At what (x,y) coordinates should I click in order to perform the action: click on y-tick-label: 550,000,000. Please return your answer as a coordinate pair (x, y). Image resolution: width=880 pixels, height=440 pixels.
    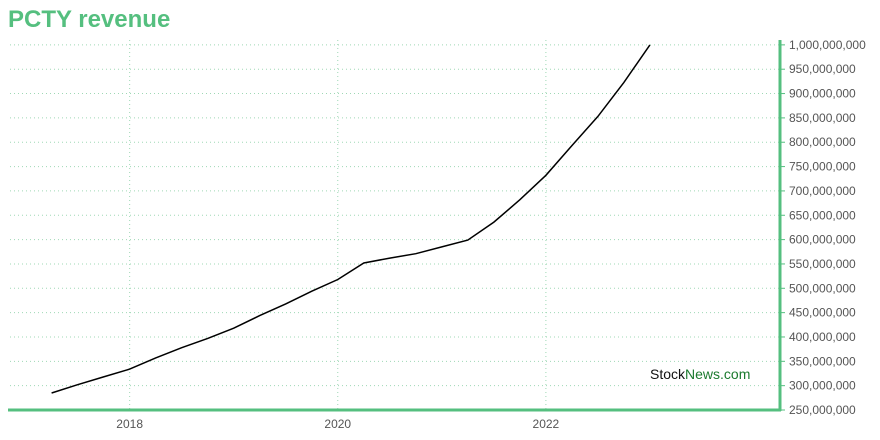
    Looking at the image, I should click on (822, 264).